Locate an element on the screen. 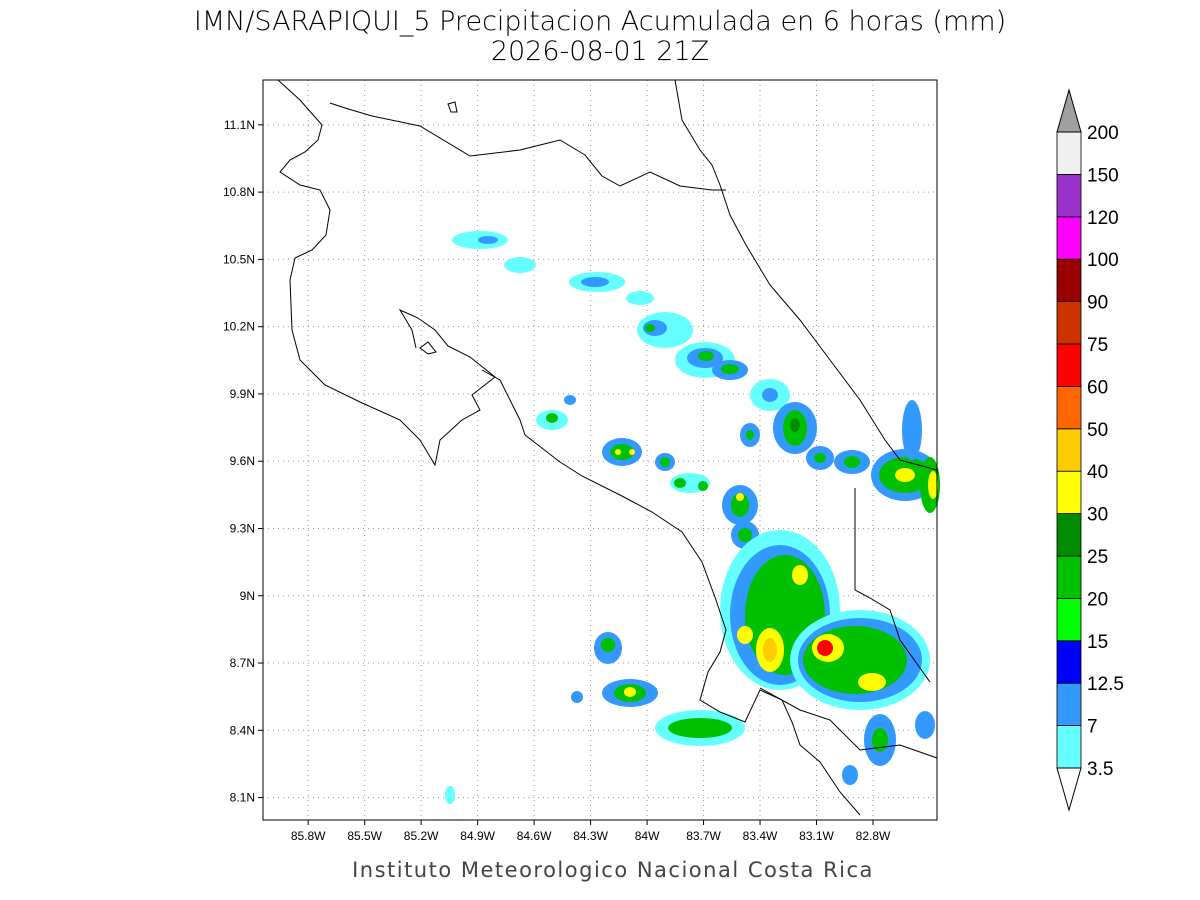  colorbar-label: 200 is located at coordinates (1103, 133).